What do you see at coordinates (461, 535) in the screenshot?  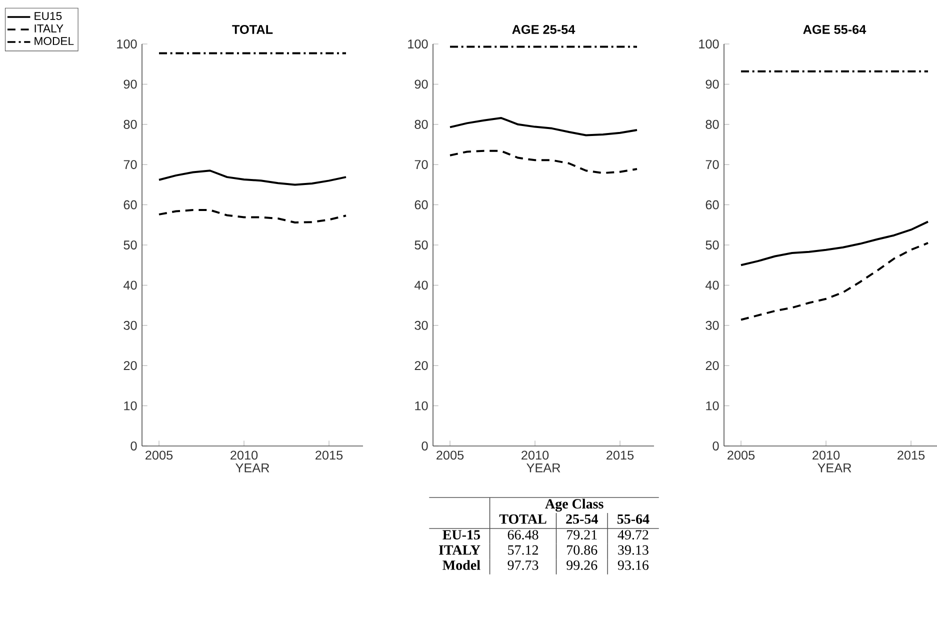 I see `category-label: EU-15` at bounding box center [461, 535].